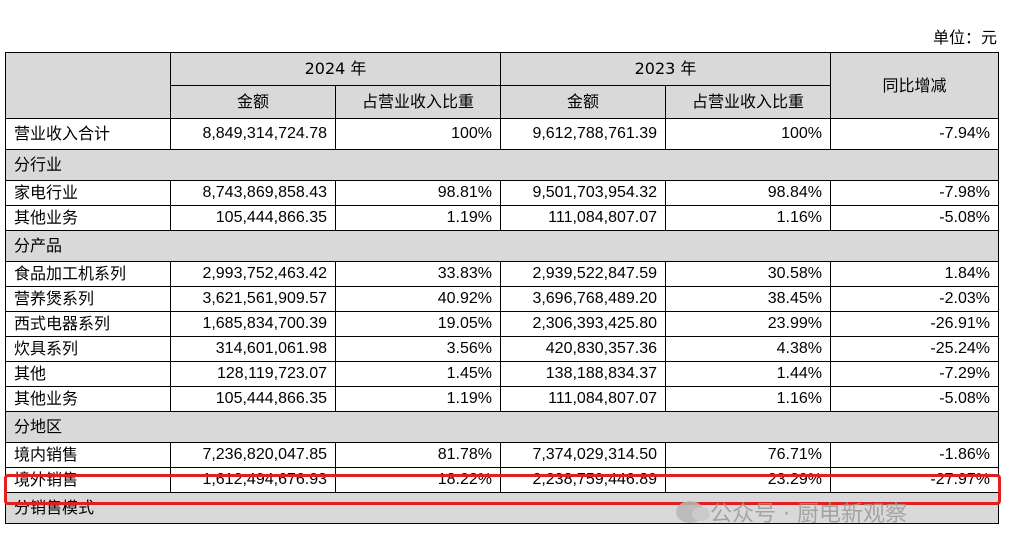  Describe the element at coordinates (583, 102) in the screenshot. I see `header-amount-2023: 金额` at that location.